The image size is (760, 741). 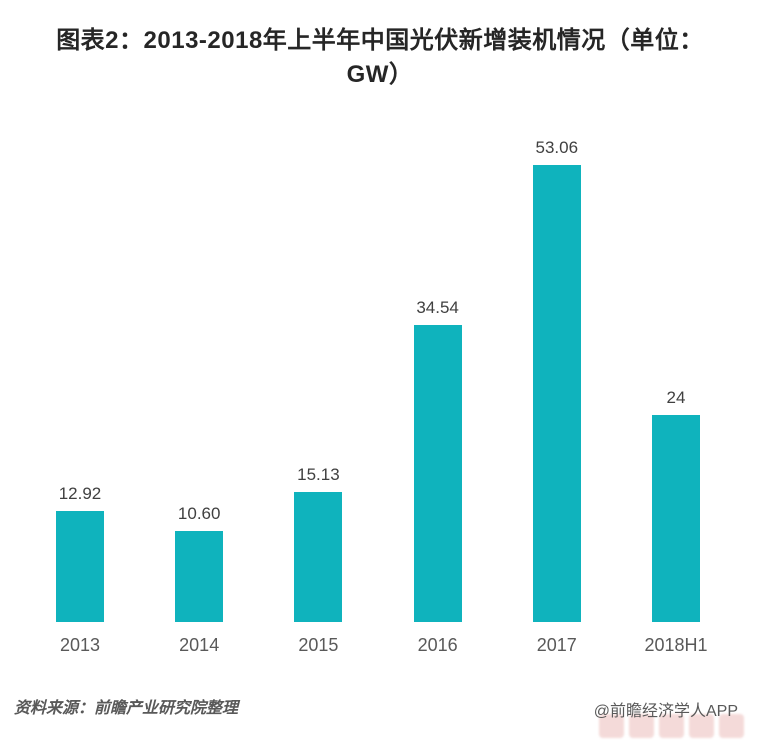 What do you see at coordinates (80, 645) in the screenshot?
I see `x-axis-label: 2013` at bounding box center [80, 645].